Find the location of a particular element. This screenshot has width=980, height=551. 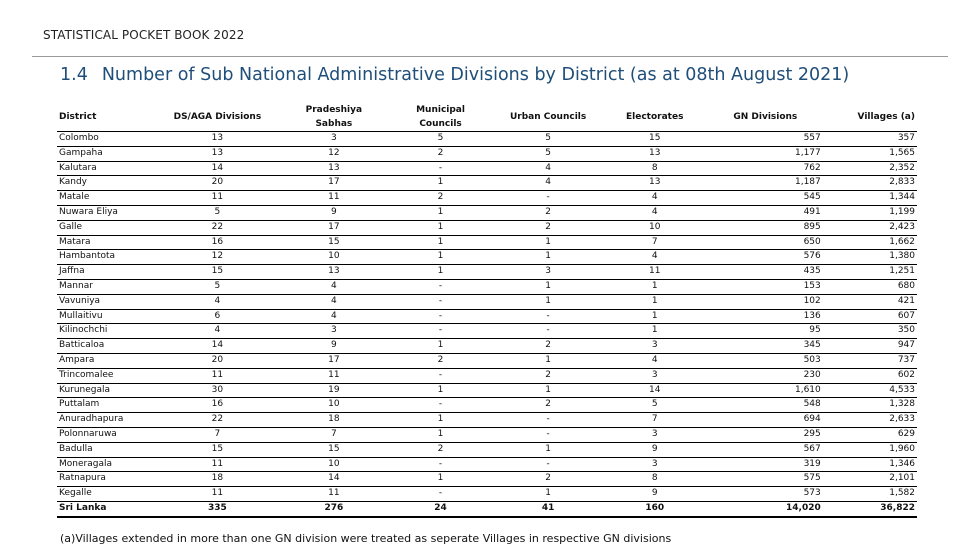

villages-cell: 350 is located at coordinates (870, 331).